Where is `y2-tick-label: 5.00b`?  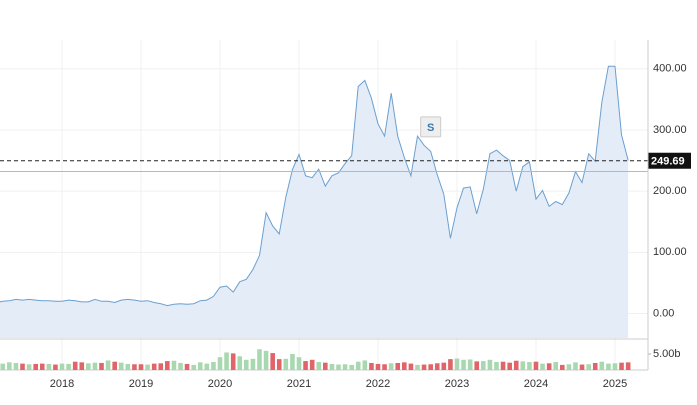
y2-tick-label: 5.00b is located at coordinates (667, 354).